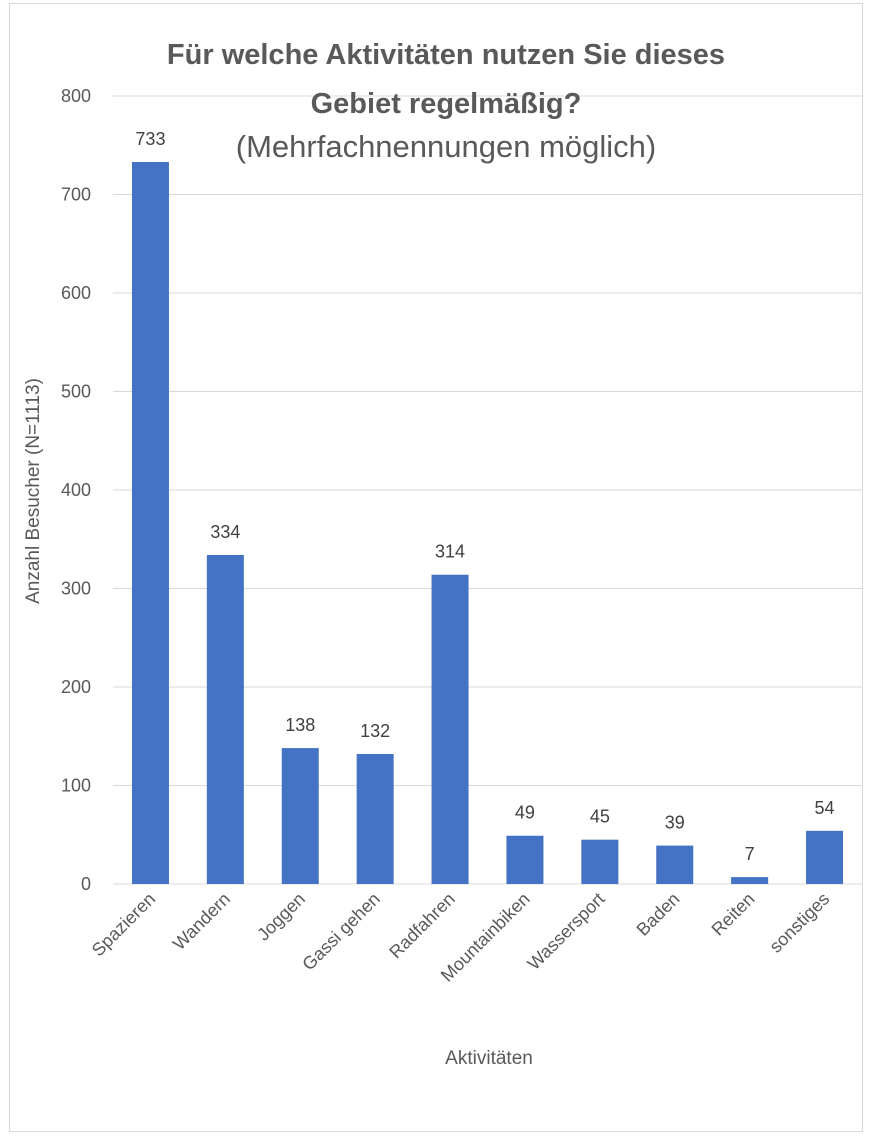  Describe the element at coordinates (422, 926) in the screenshot. I see `x-tick-label: Radfahren` at that location.